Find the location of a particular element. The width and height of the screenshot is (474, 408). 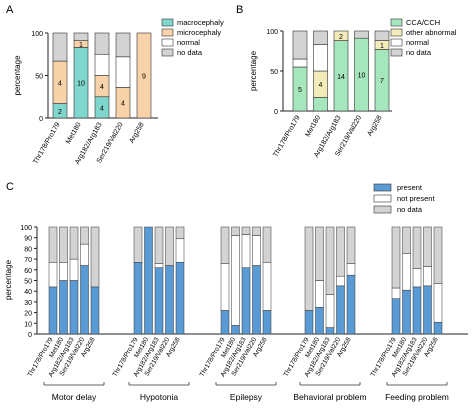

y-tick-label: 10 is located at coordinates (28, 324).